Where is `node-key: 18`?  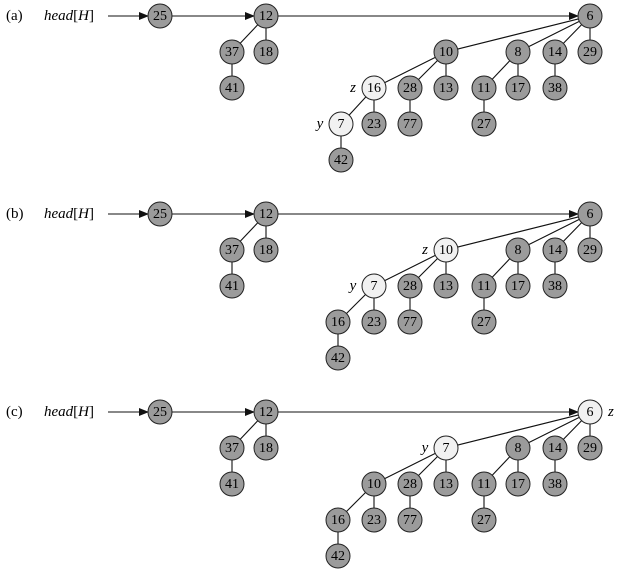 node-key: 18 is located at coordinates (266, 52).